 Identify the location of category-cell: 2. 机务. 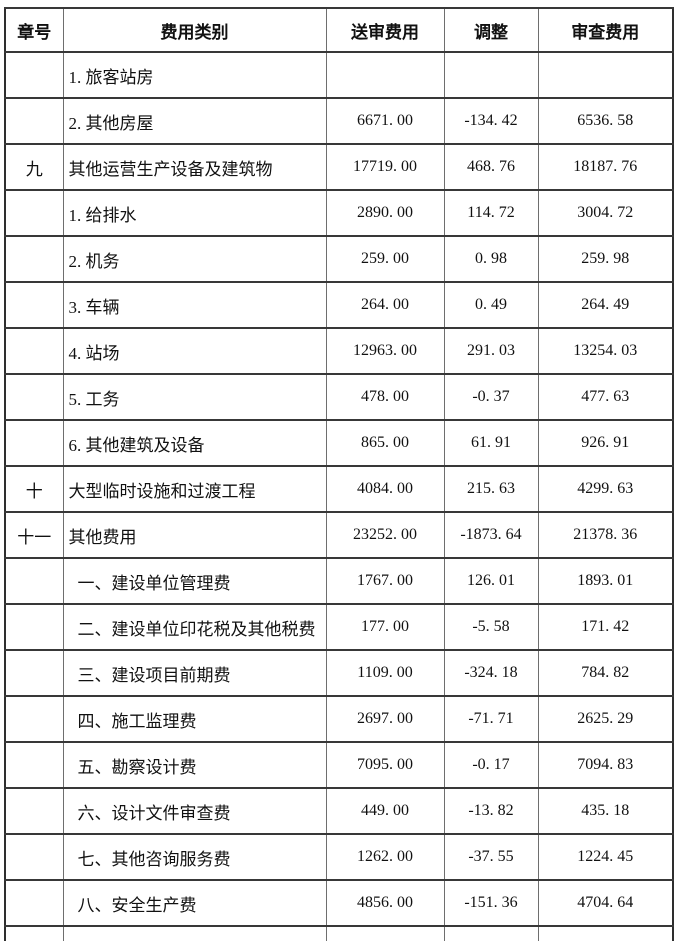
(194, 259).